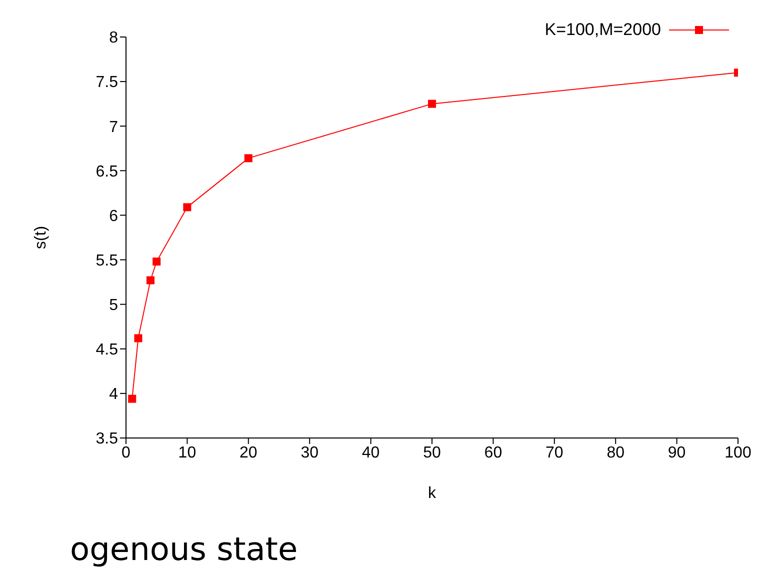 The width and height of the screenshot is (769, 574). Describe the element at coordinates (126, 453) in the screenshot. I see `x-tick-label: 0` at that location.